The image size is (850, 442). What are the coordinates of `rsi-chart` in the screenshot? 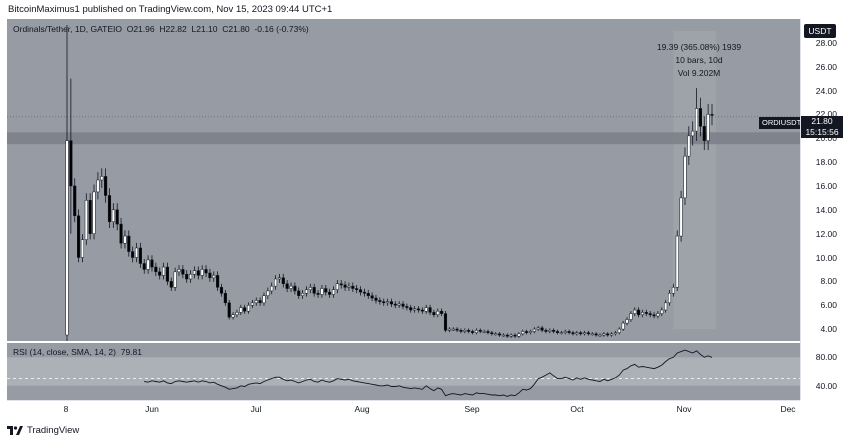 It's located at (403, 371).